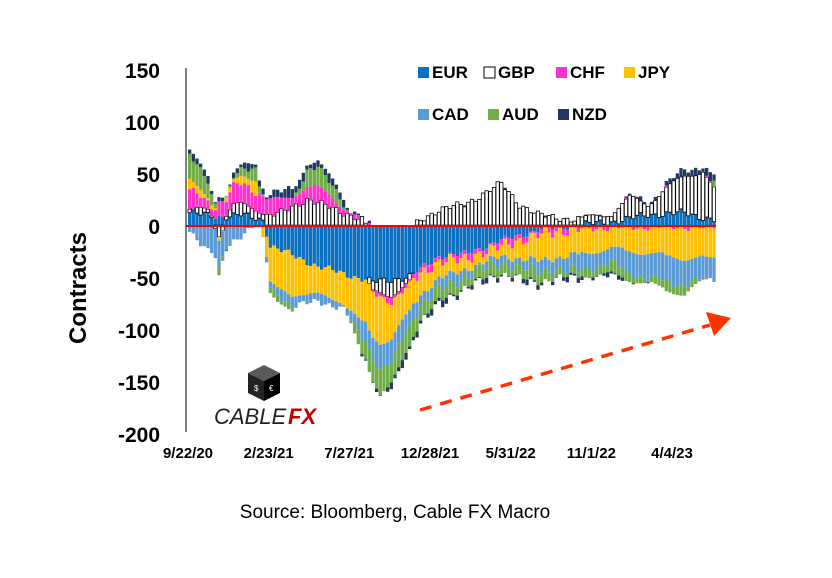  What do you see at coordinates (139, 331) in the screenshot?
I see `y-tick-label: -100` at bounding box center [139, 331].